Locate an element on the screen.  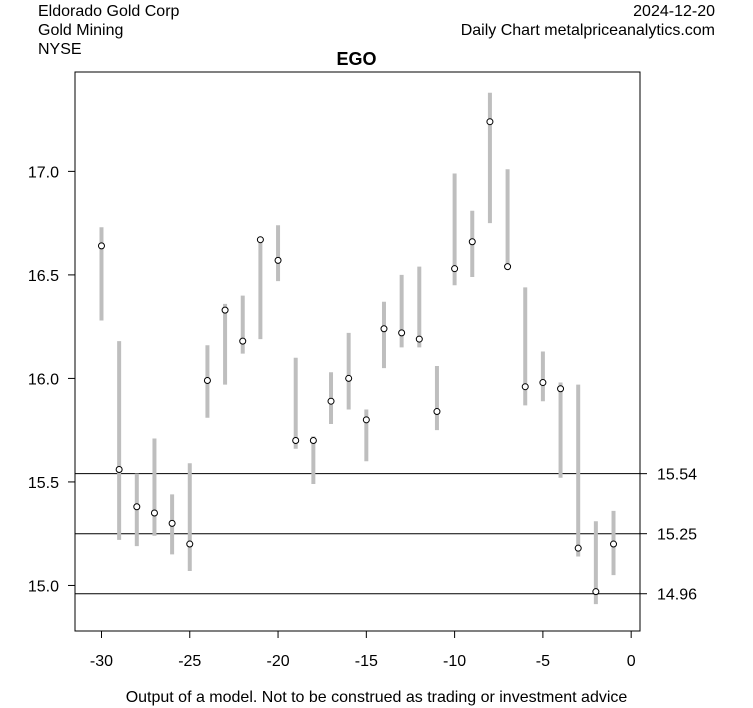
x-tick-label: -30 is located at coordinates (101, 661).